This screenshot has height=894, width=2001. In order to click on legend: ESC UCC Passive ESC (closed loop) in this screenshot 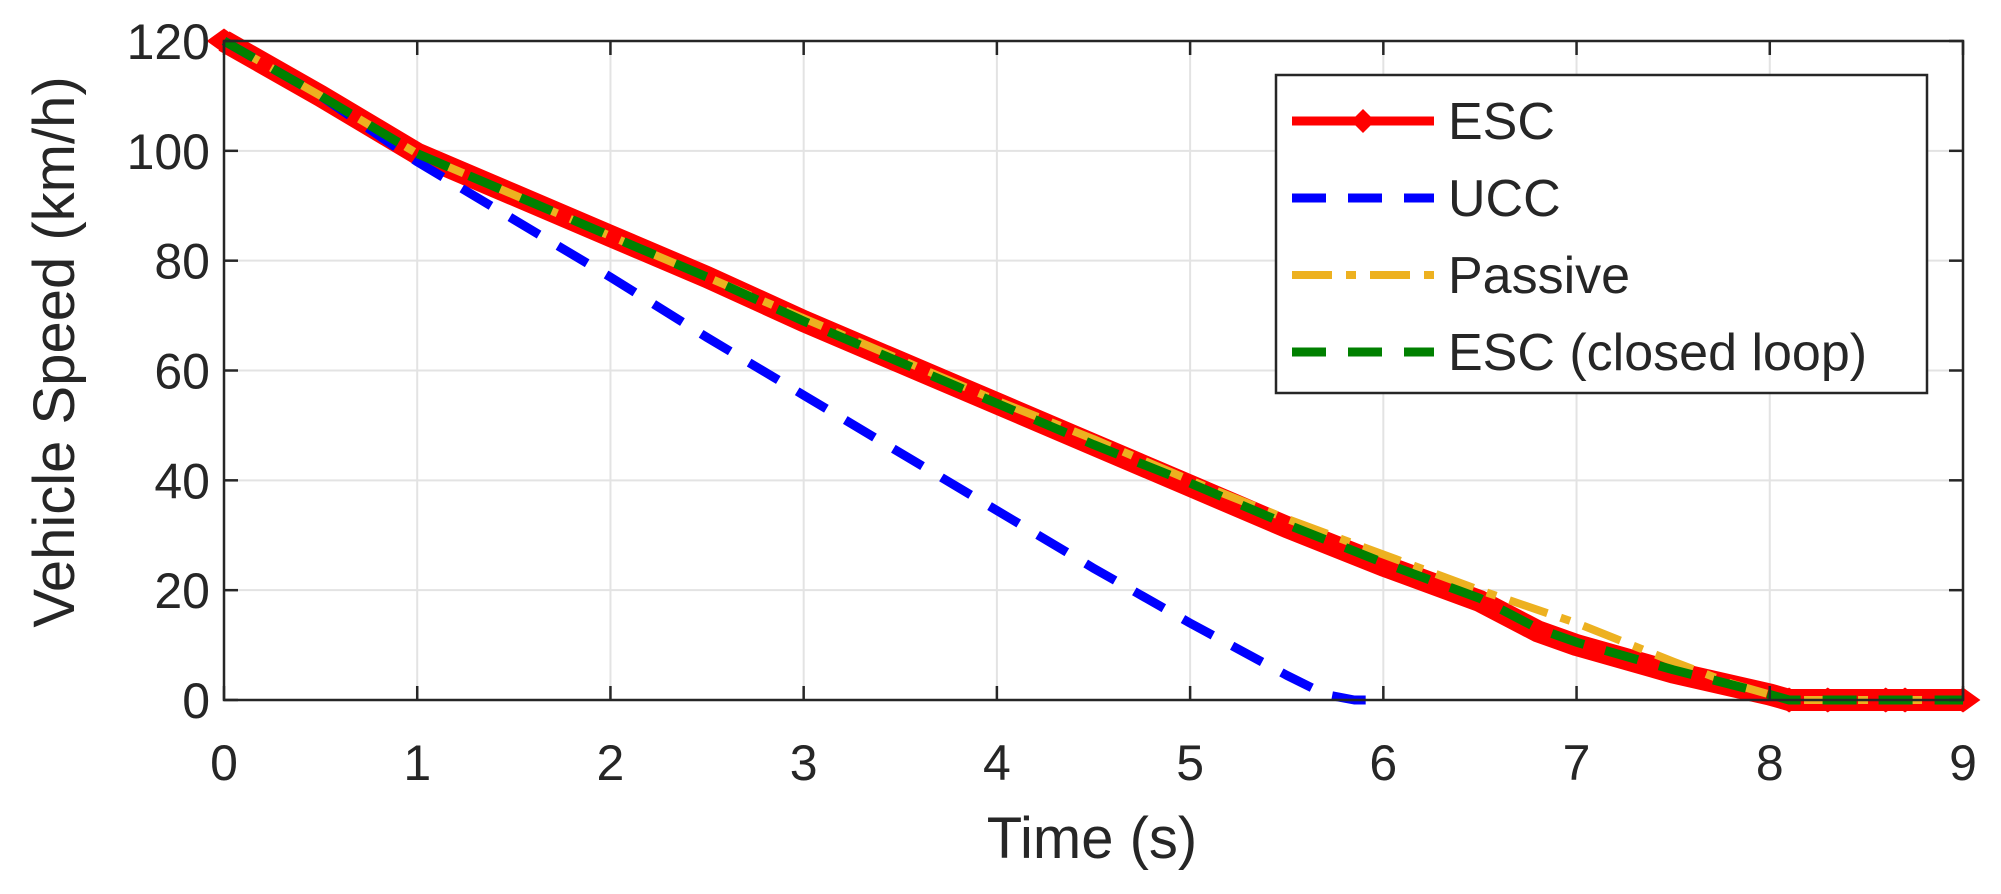, I will do `click(1601, 234)`.